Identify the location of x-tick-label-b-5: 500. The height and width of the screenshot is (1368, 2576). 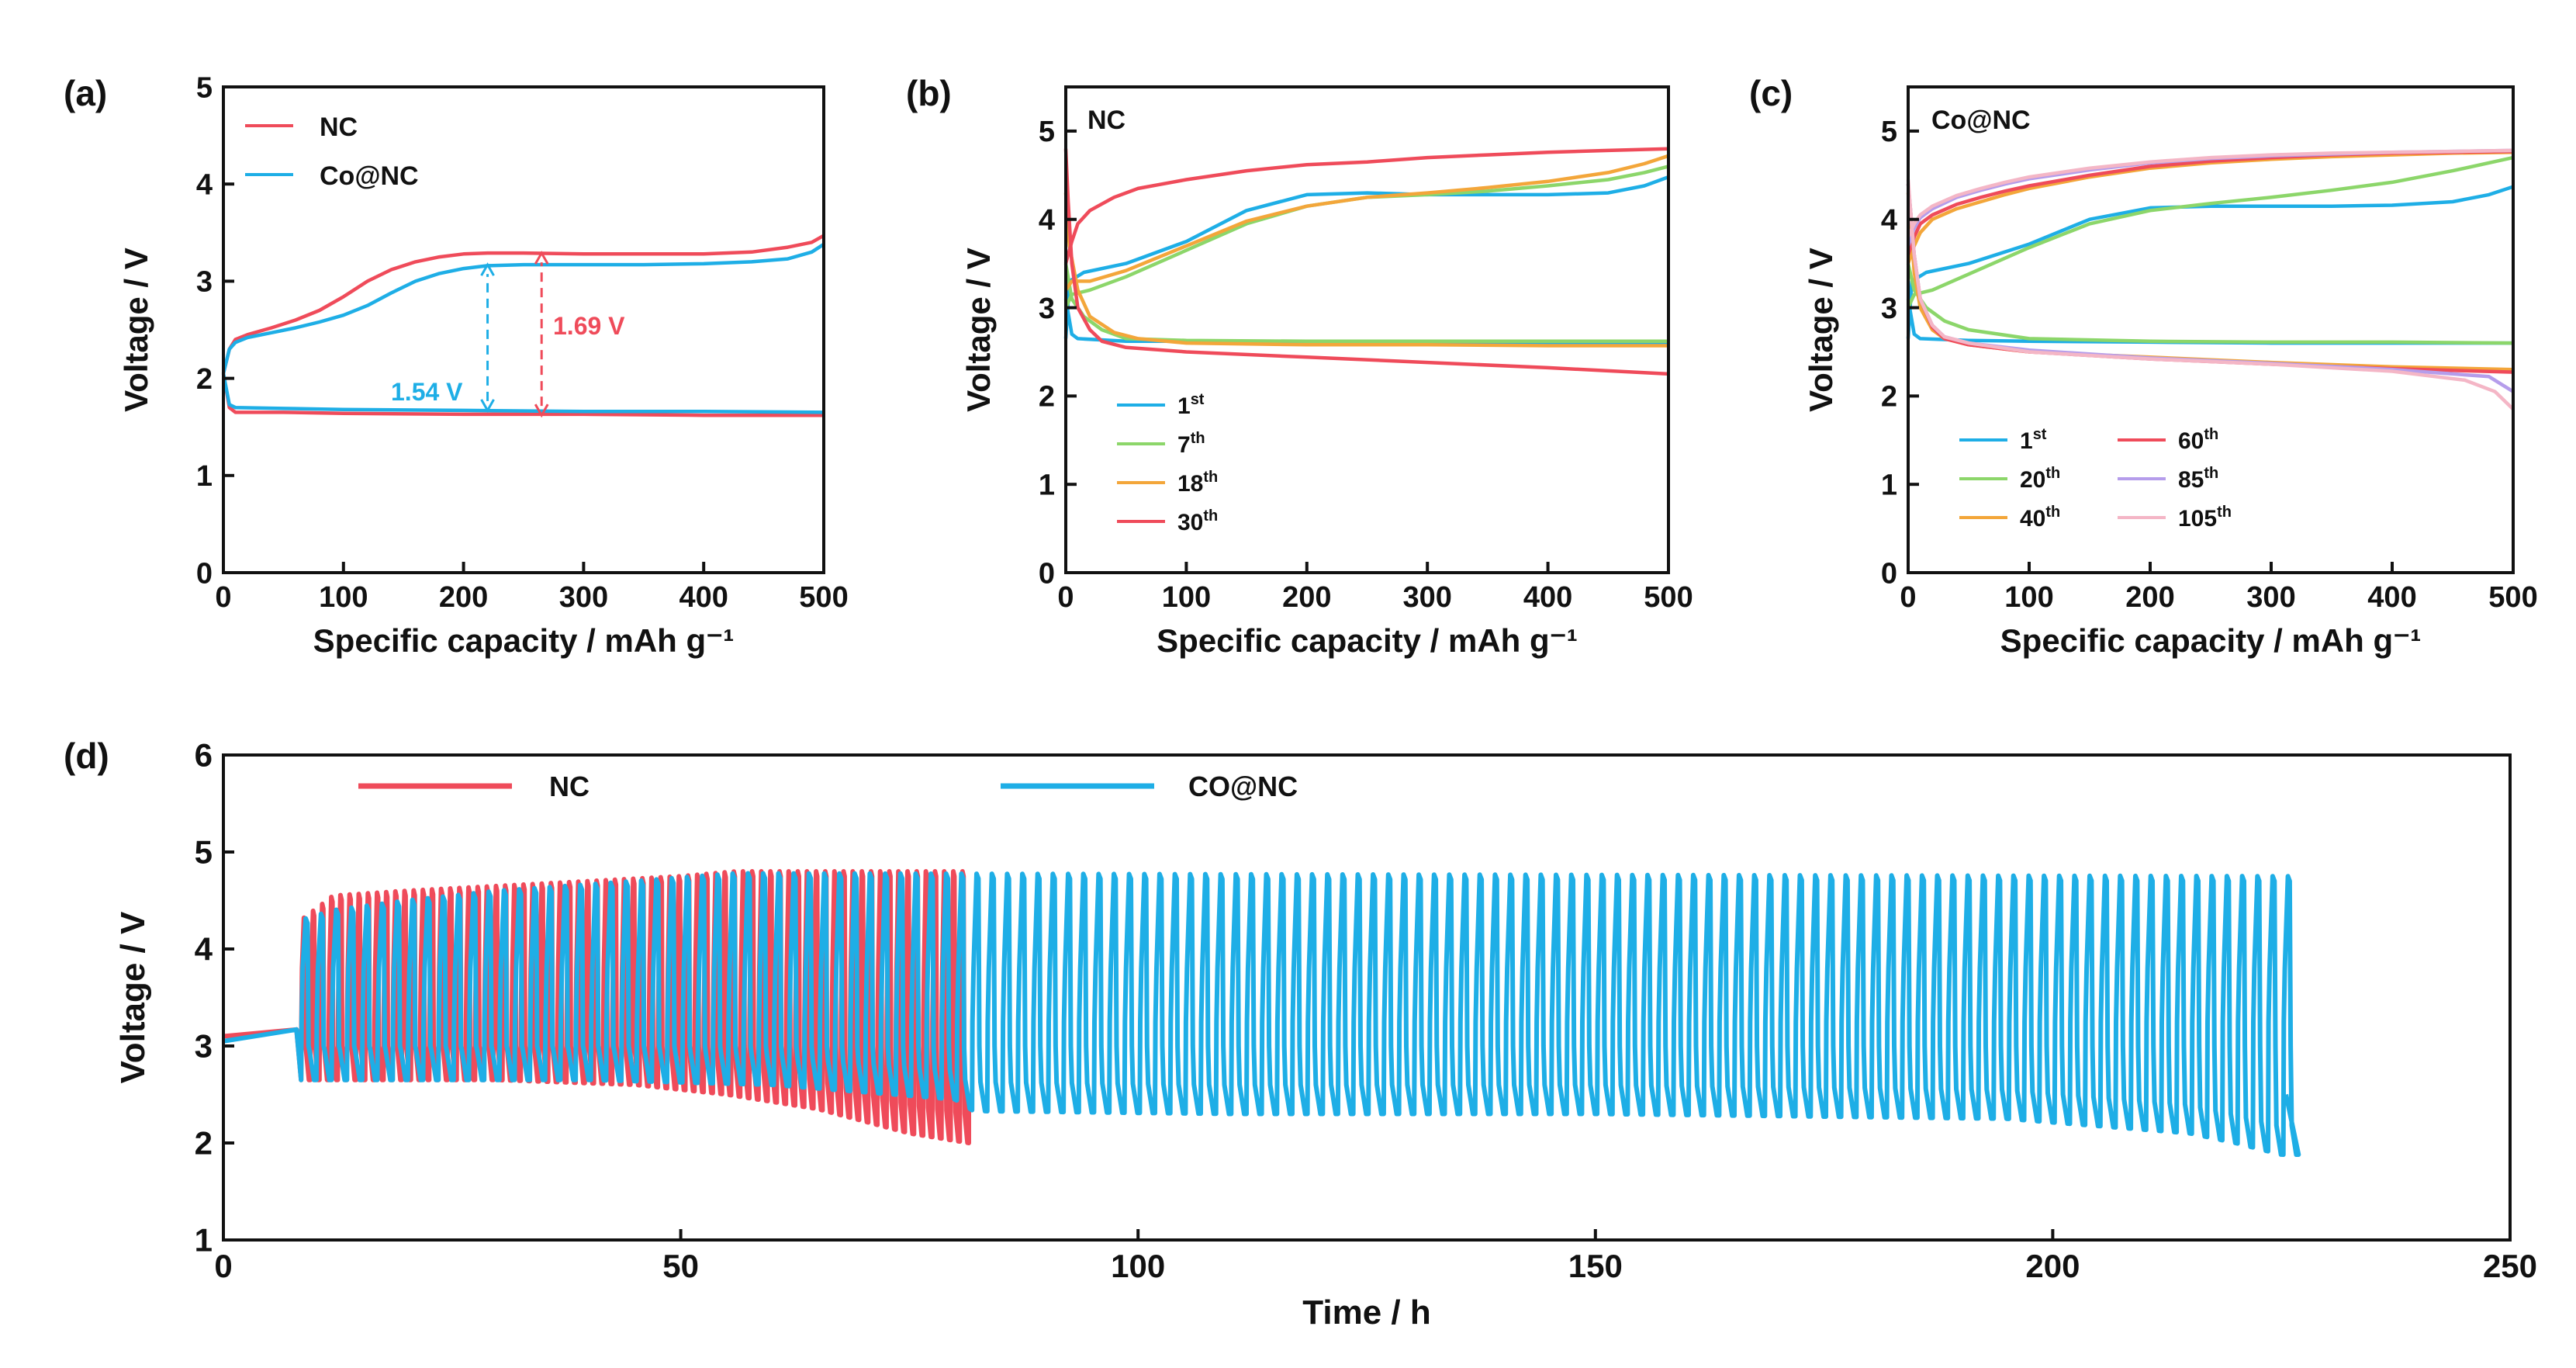
(1668, 597).